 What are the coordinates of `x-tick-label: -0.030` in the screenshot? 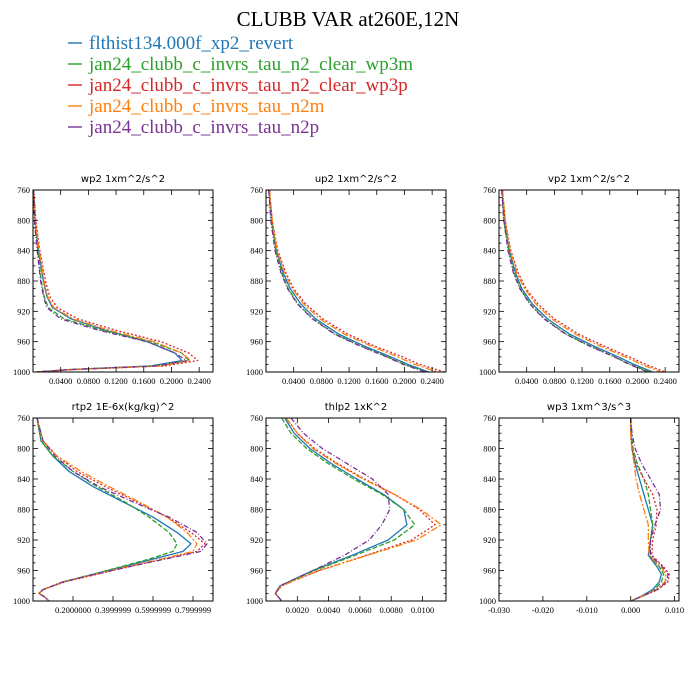 It's located at (499, 610).